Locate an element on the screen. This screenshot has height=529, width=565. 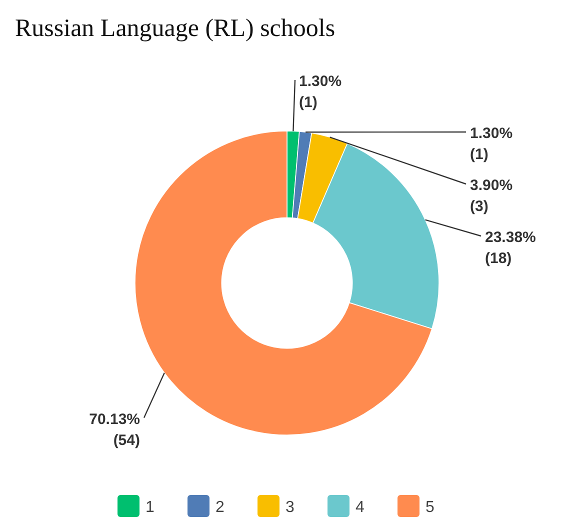
legend-label: 2 is located at coordinates (220, 507).